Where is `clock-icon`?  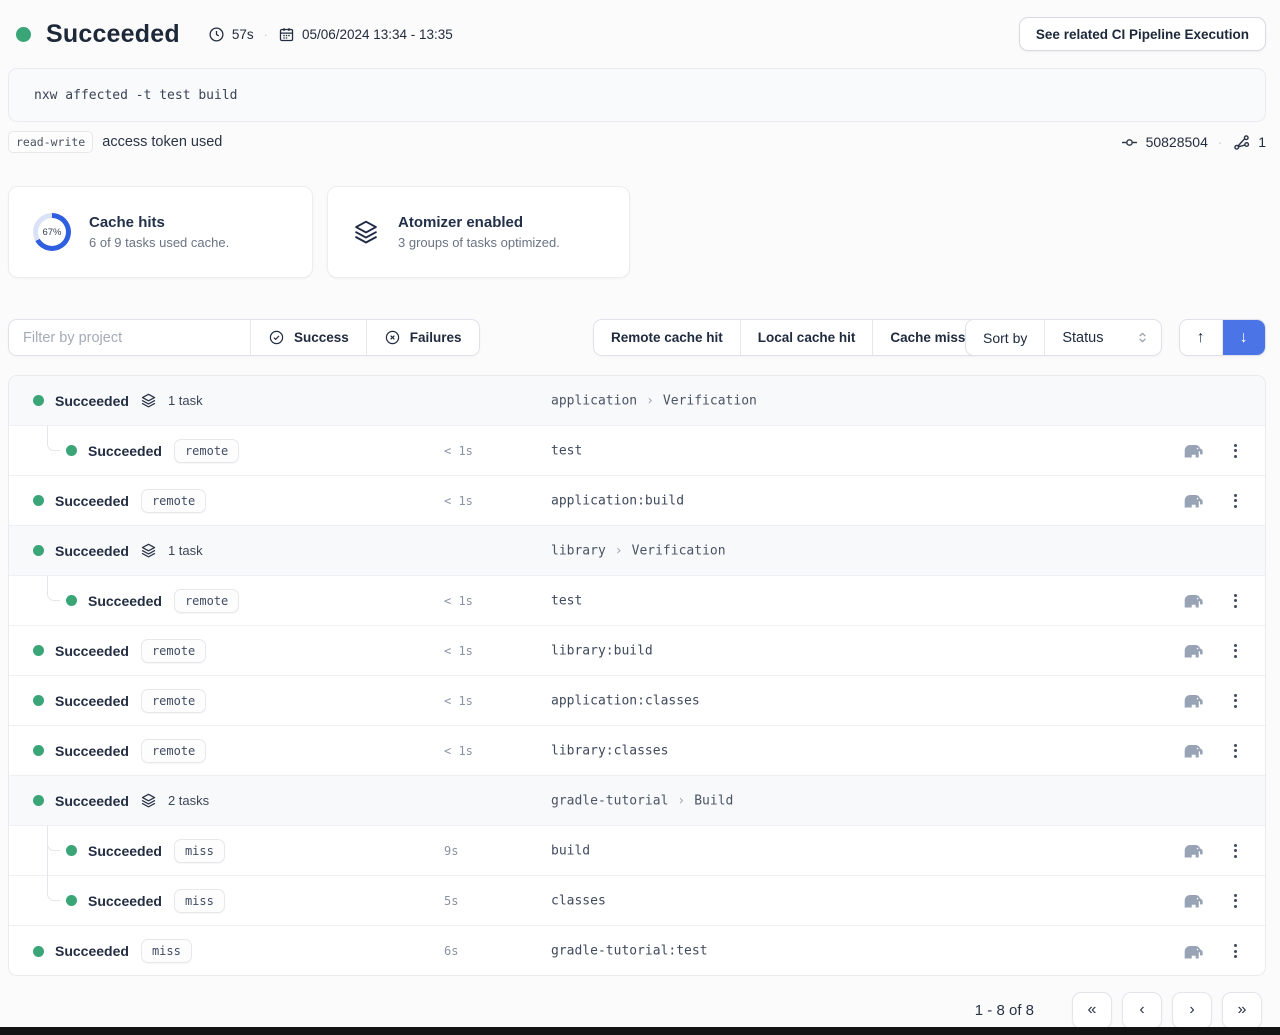
clock-icon is located at coordinates (216, 34).